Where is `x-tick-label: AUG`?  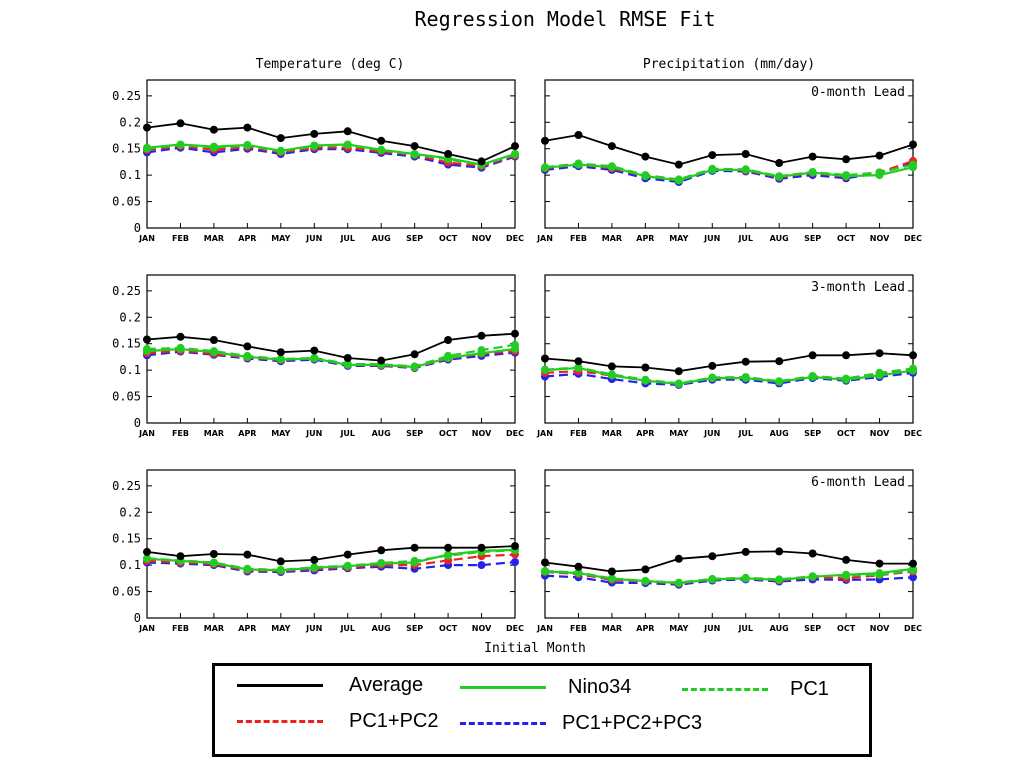 x-tick-label: AUG is located at coordinates (381, 628).